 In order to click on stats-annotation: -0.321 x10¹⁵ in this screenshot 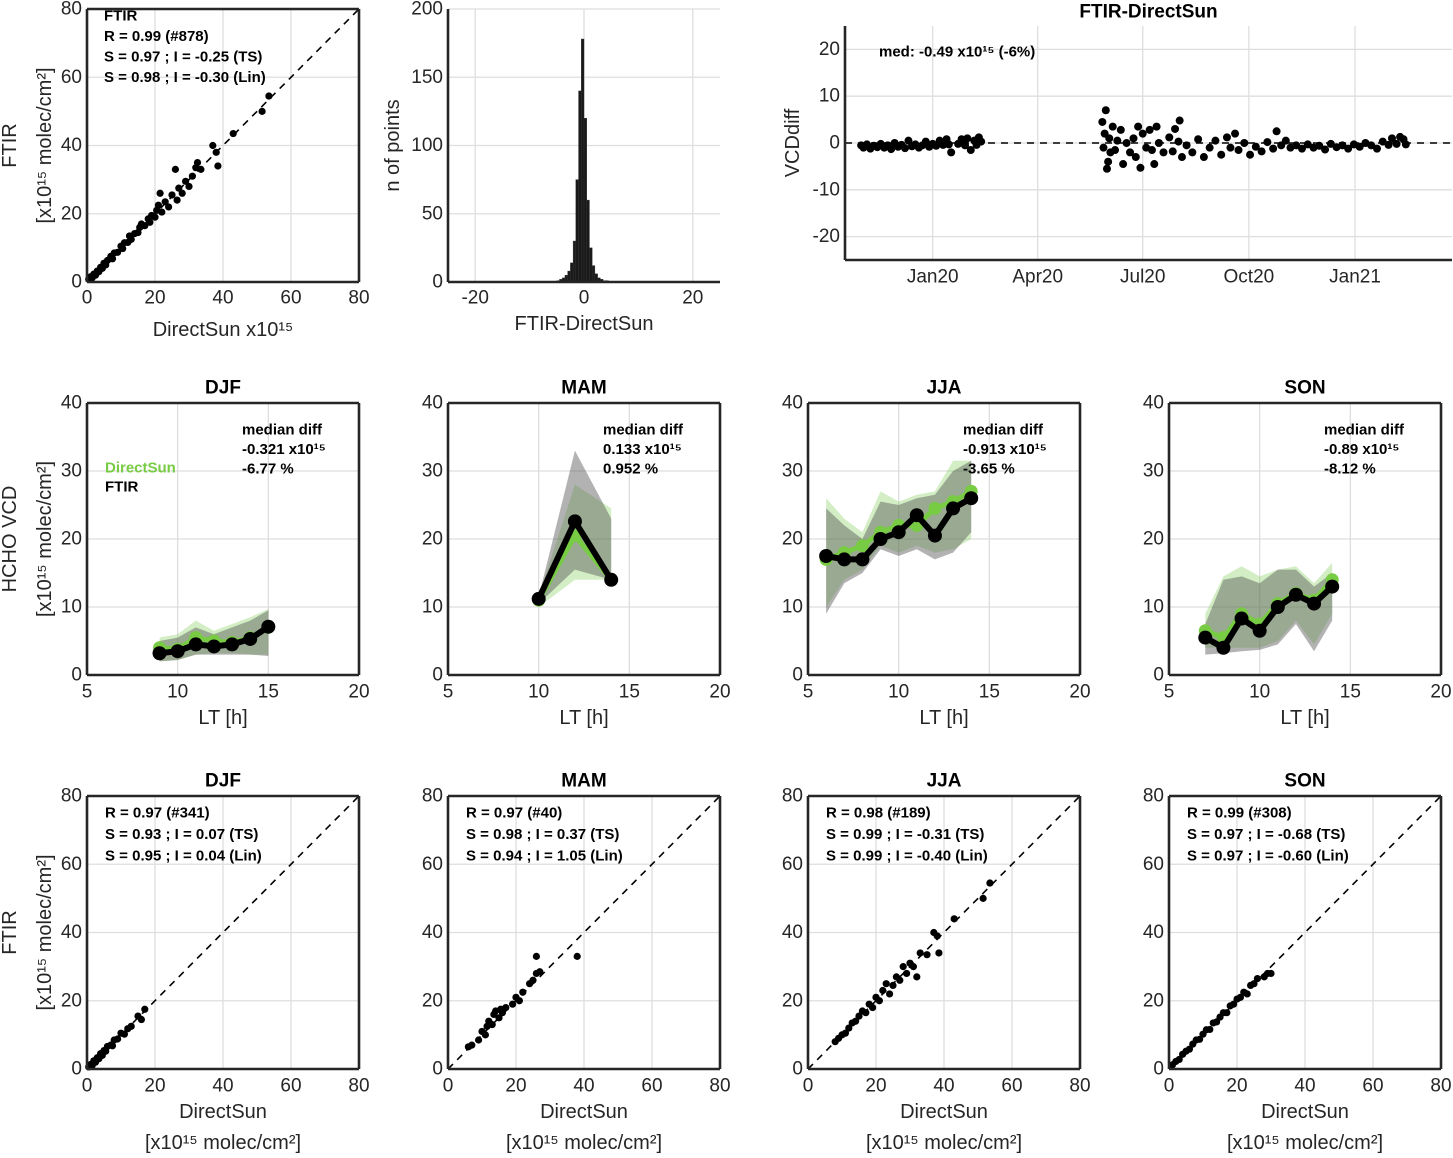, I will do `click(284, 449)`.